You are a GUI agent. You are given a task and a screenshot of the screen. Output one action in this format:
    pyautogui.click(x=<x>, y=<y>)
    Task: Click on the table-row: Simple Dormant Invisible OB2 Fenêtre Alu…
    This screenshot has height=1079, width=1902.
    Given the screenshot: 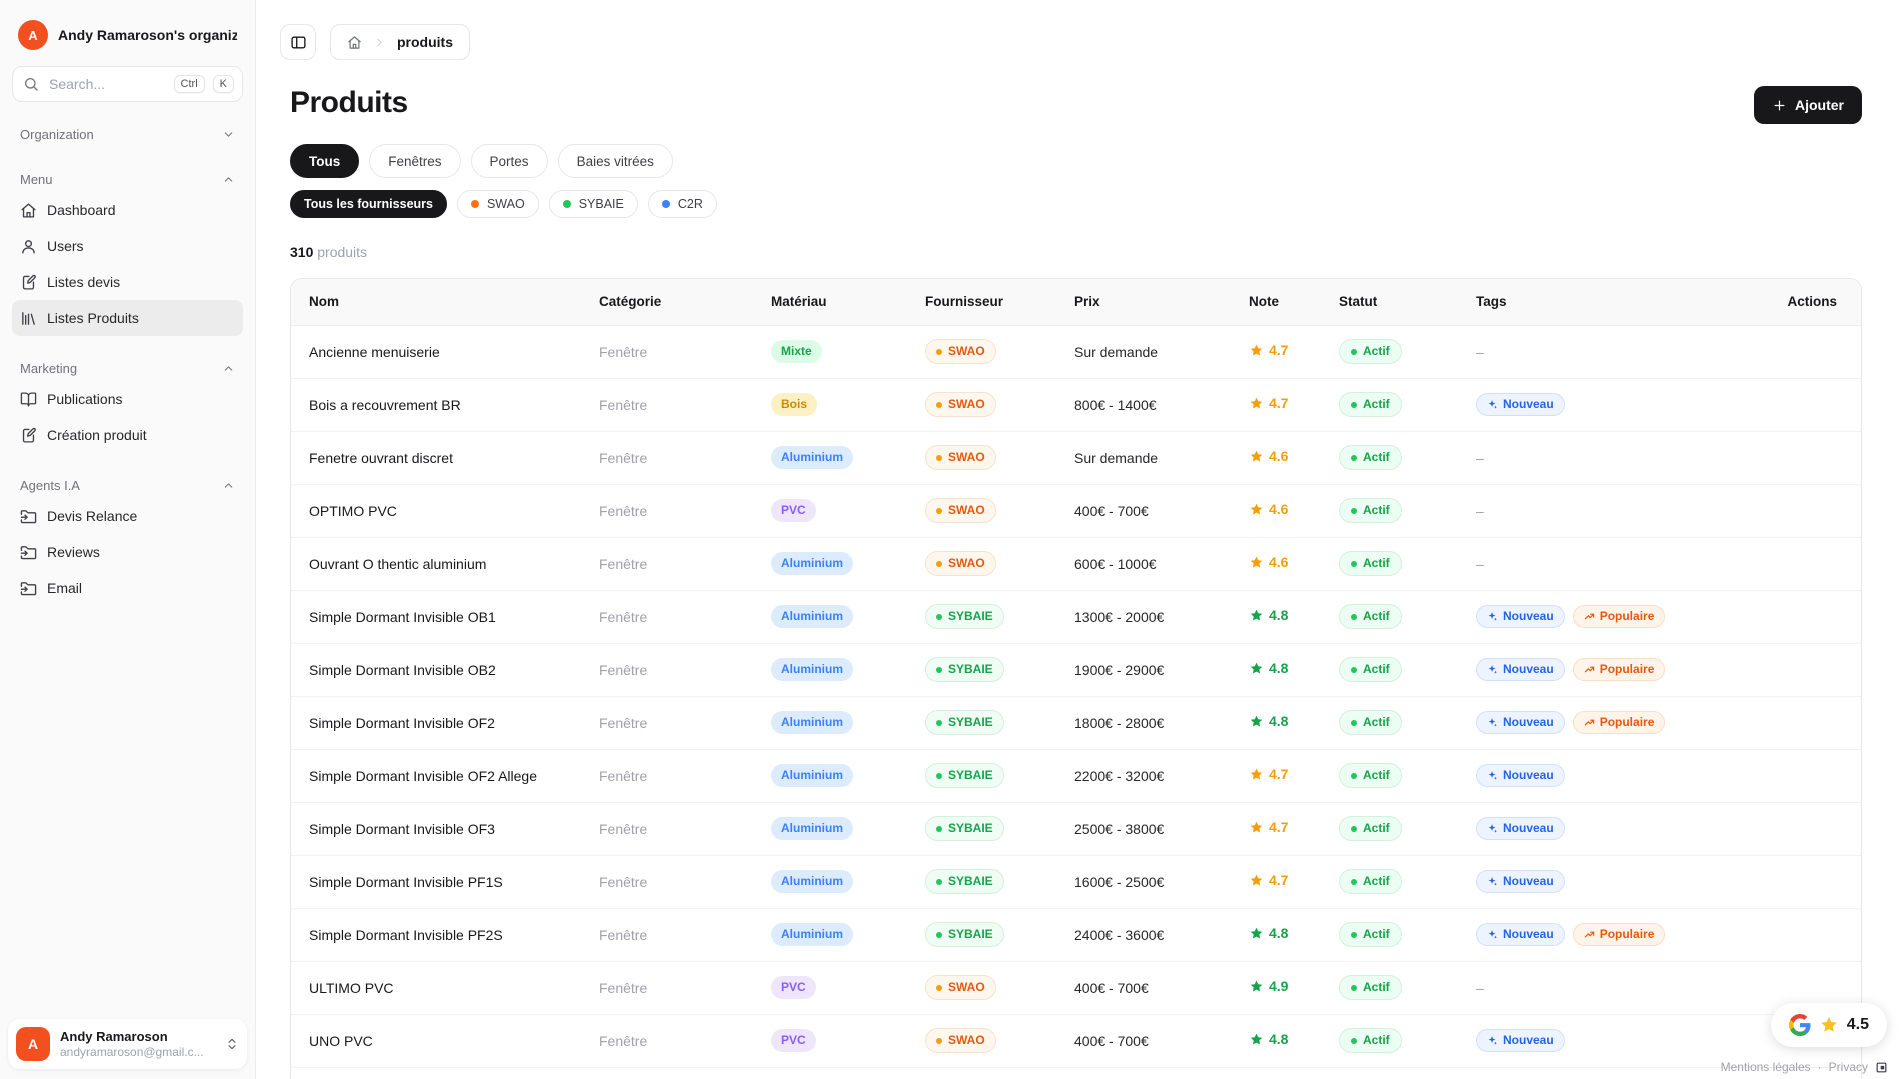 What is the action you would take?
    pyautogui.click(x=1076, y=669)
    